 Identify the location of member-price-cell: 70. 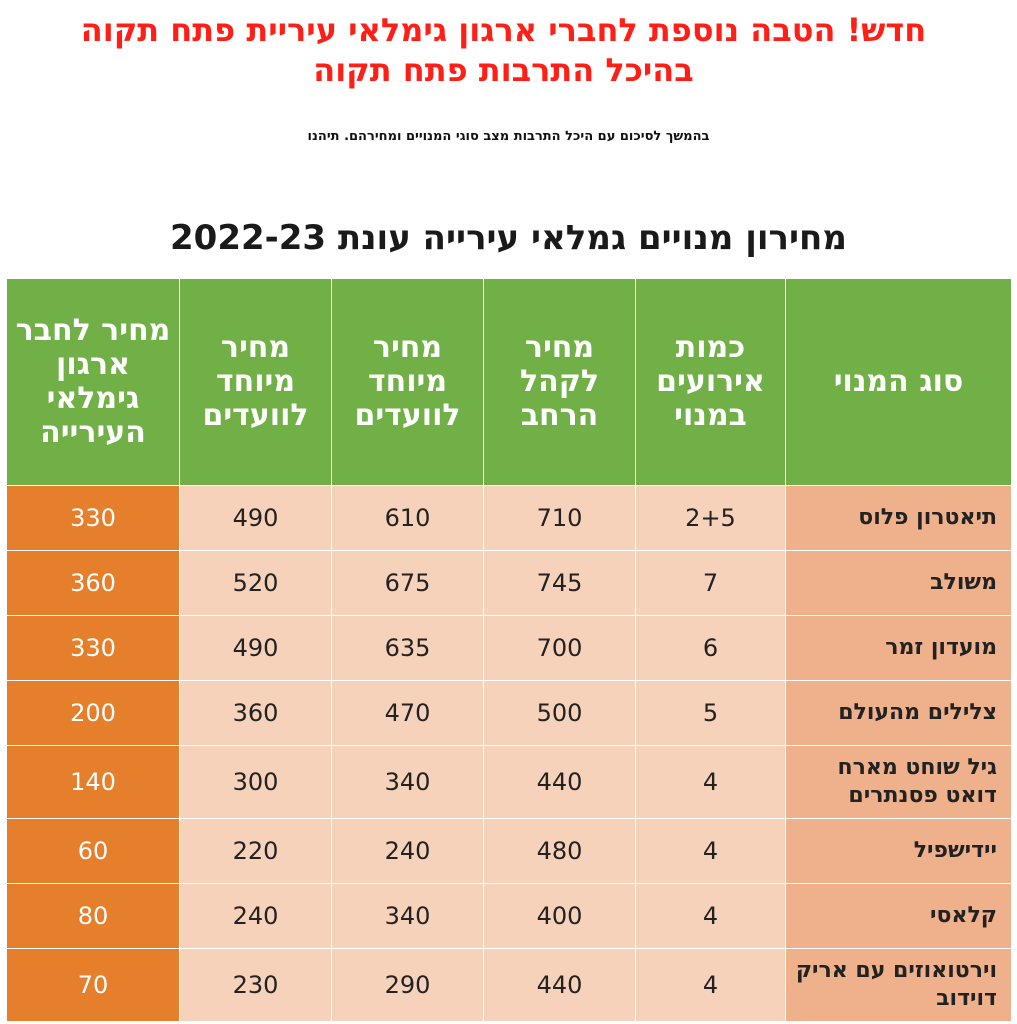
(93, 985).